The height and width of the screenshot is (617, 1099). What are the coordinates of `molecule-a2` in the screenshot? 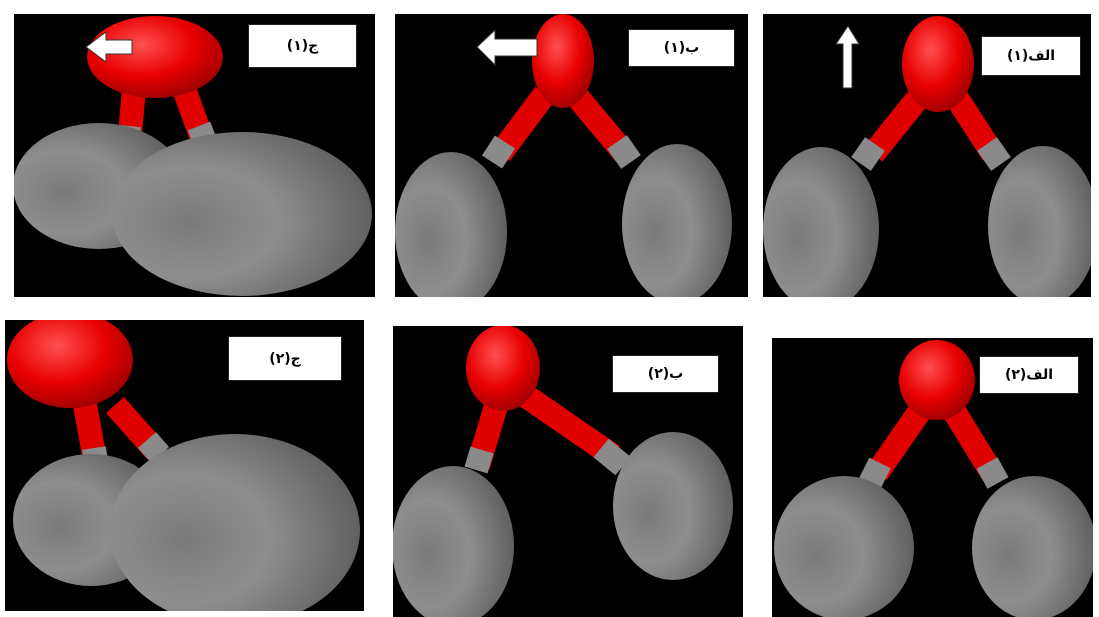 It's located at (933, 478).